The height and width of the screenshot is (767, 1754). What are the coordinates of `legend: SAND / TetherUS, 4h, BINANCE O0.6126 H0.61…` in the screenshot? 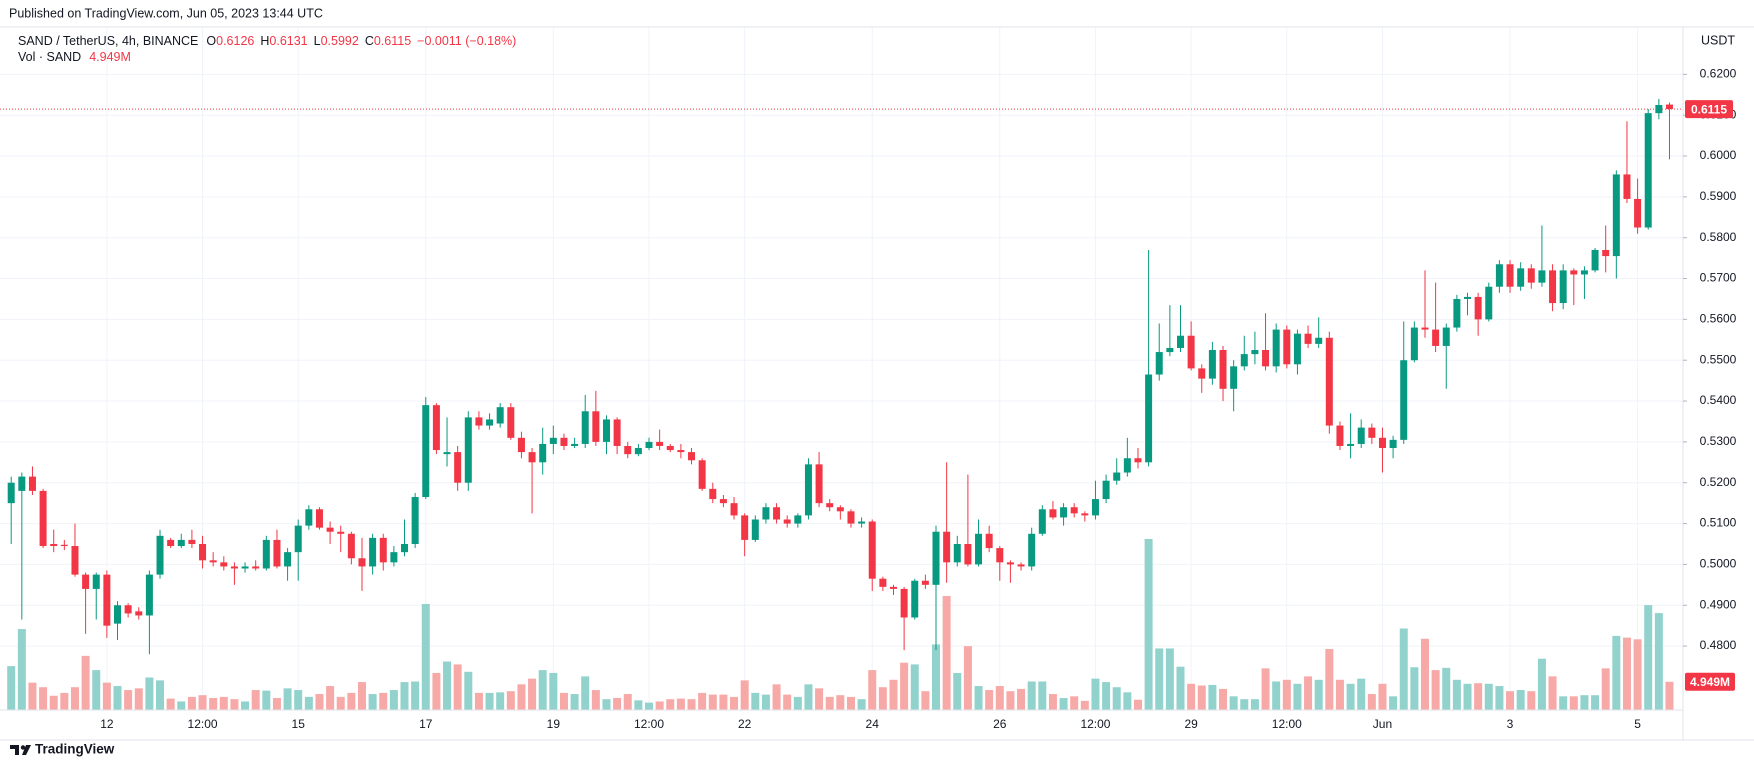 It's located at (267, 41).